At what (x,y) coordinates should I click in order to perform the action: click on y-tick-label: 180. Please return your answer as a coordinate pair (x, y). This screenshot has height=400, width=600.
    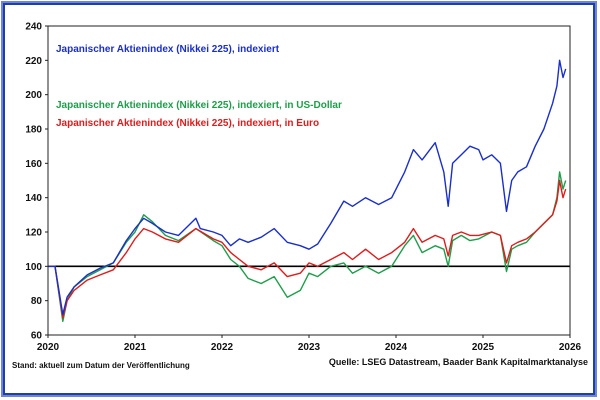
    Looking at the image, I should click on (33, 130).